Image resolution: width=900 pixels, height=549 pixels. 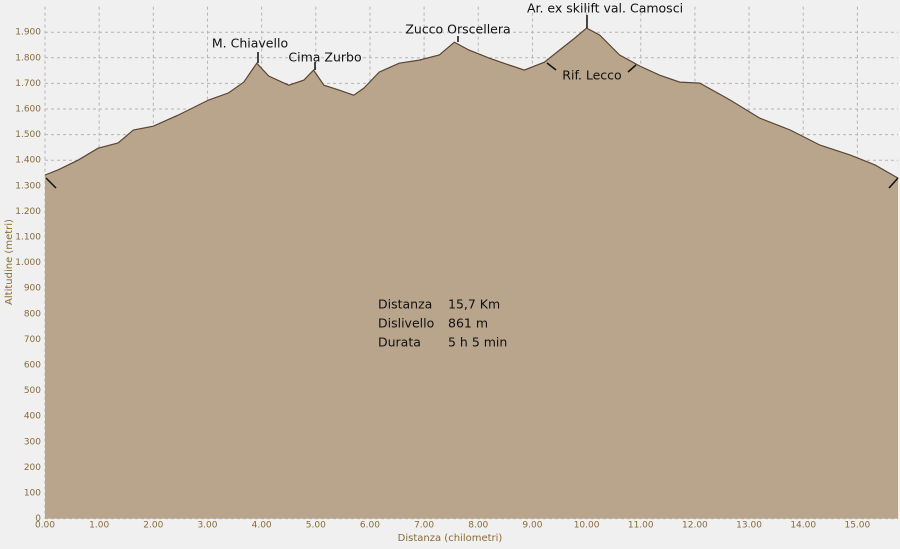 What do you see at coordinates (9, 262) in the screenshot?
I see `y-axis-label: Altitudine (metri)` at bounding box center [9, 262].